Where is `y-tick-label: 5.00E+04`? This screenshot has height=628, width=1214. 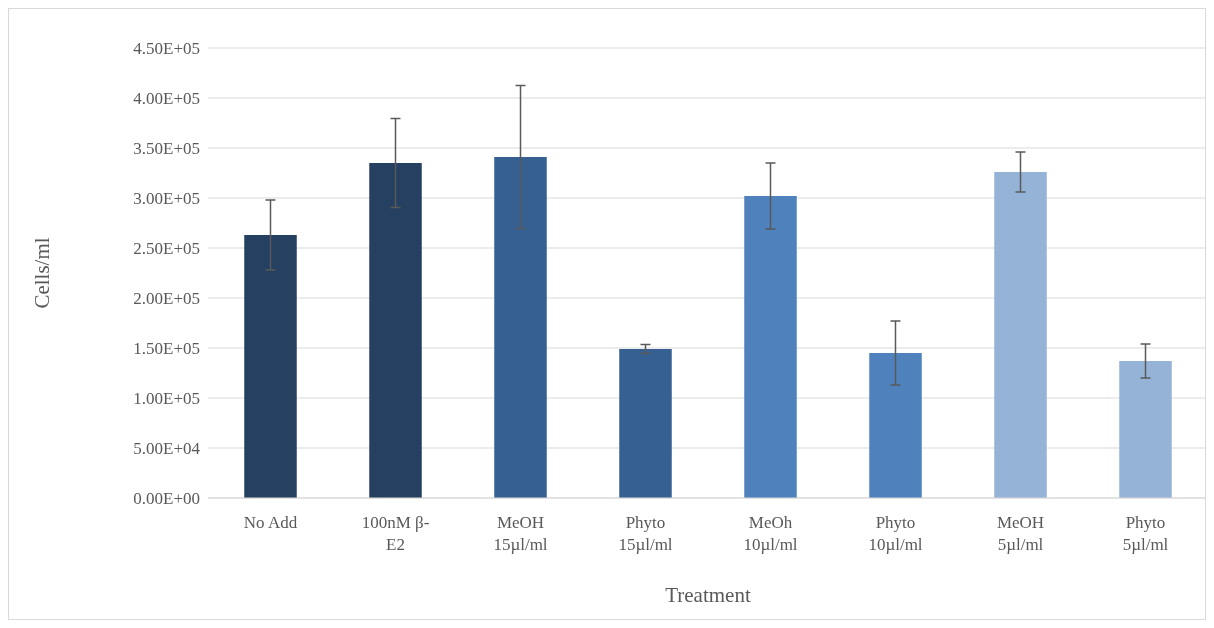 y-tick-label: 5.00E+04 is located at coordinates (167, 448).